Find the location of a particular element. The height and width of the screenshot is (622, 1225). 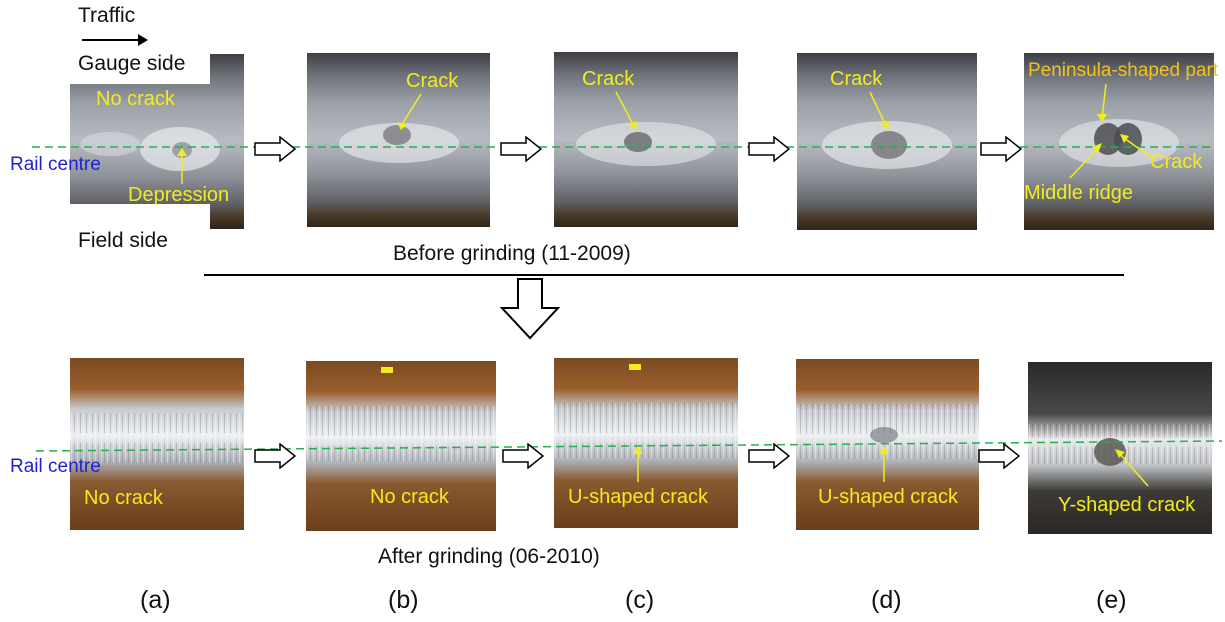

photo-a-before is located at coordinates (157, 141).